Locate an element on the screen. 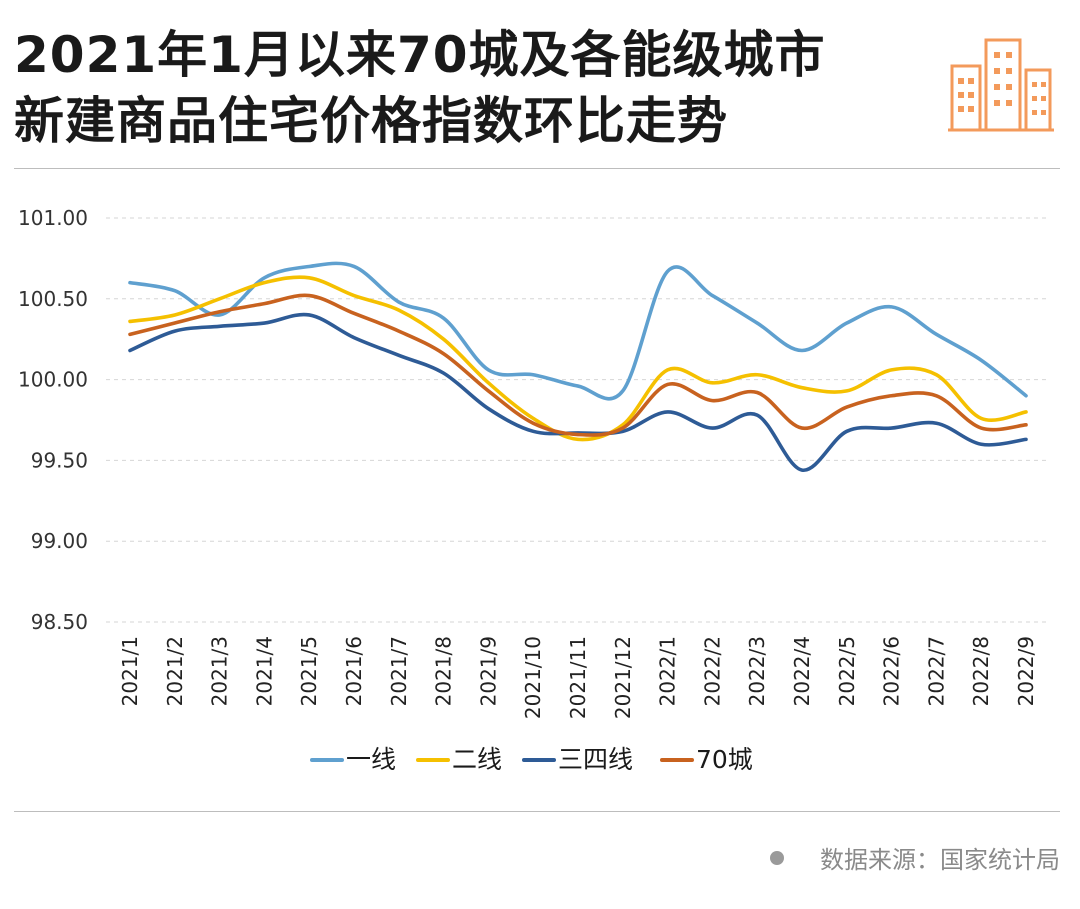  source-note: 数据来源：国家统计局 is located at coordinates (915, 857).